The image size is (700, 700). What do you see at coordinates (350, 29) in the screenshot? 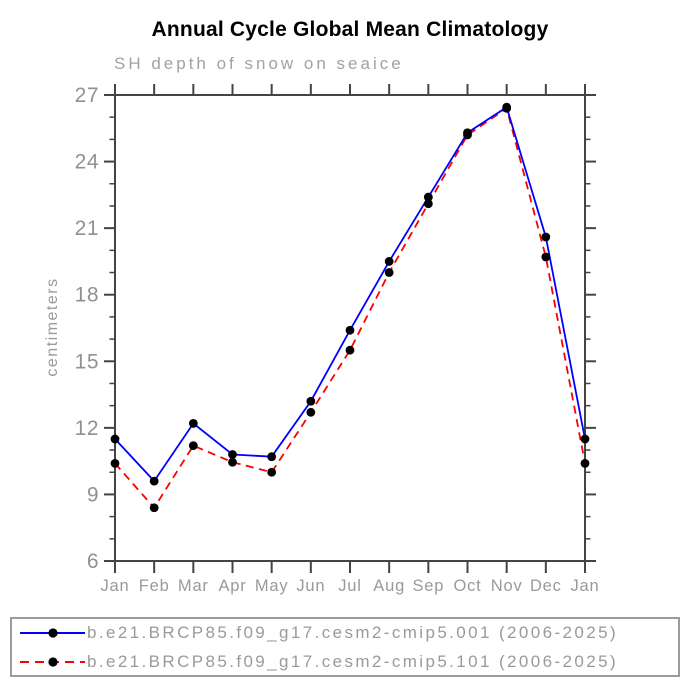
I see `chart-title: Annual Cycle Global Mean Climatology` at bounding box center [350, 29].